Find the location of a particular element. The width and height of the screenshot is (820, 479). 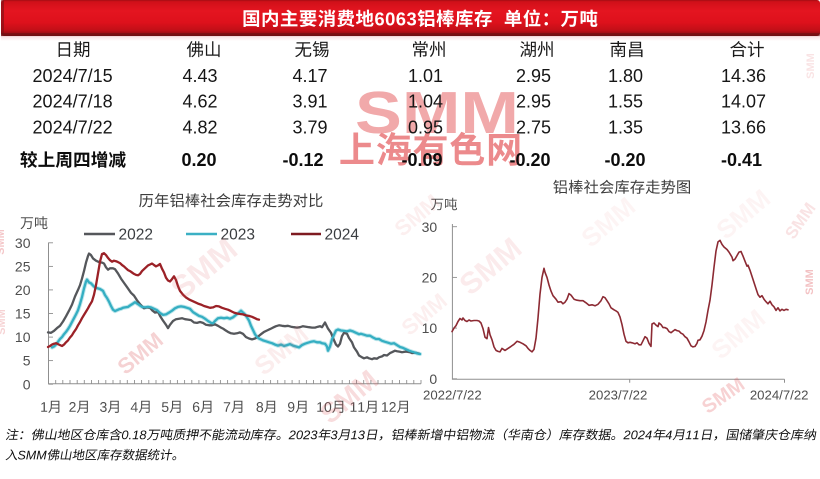

svg-text: 2022 is located at coordinates (136, 234).